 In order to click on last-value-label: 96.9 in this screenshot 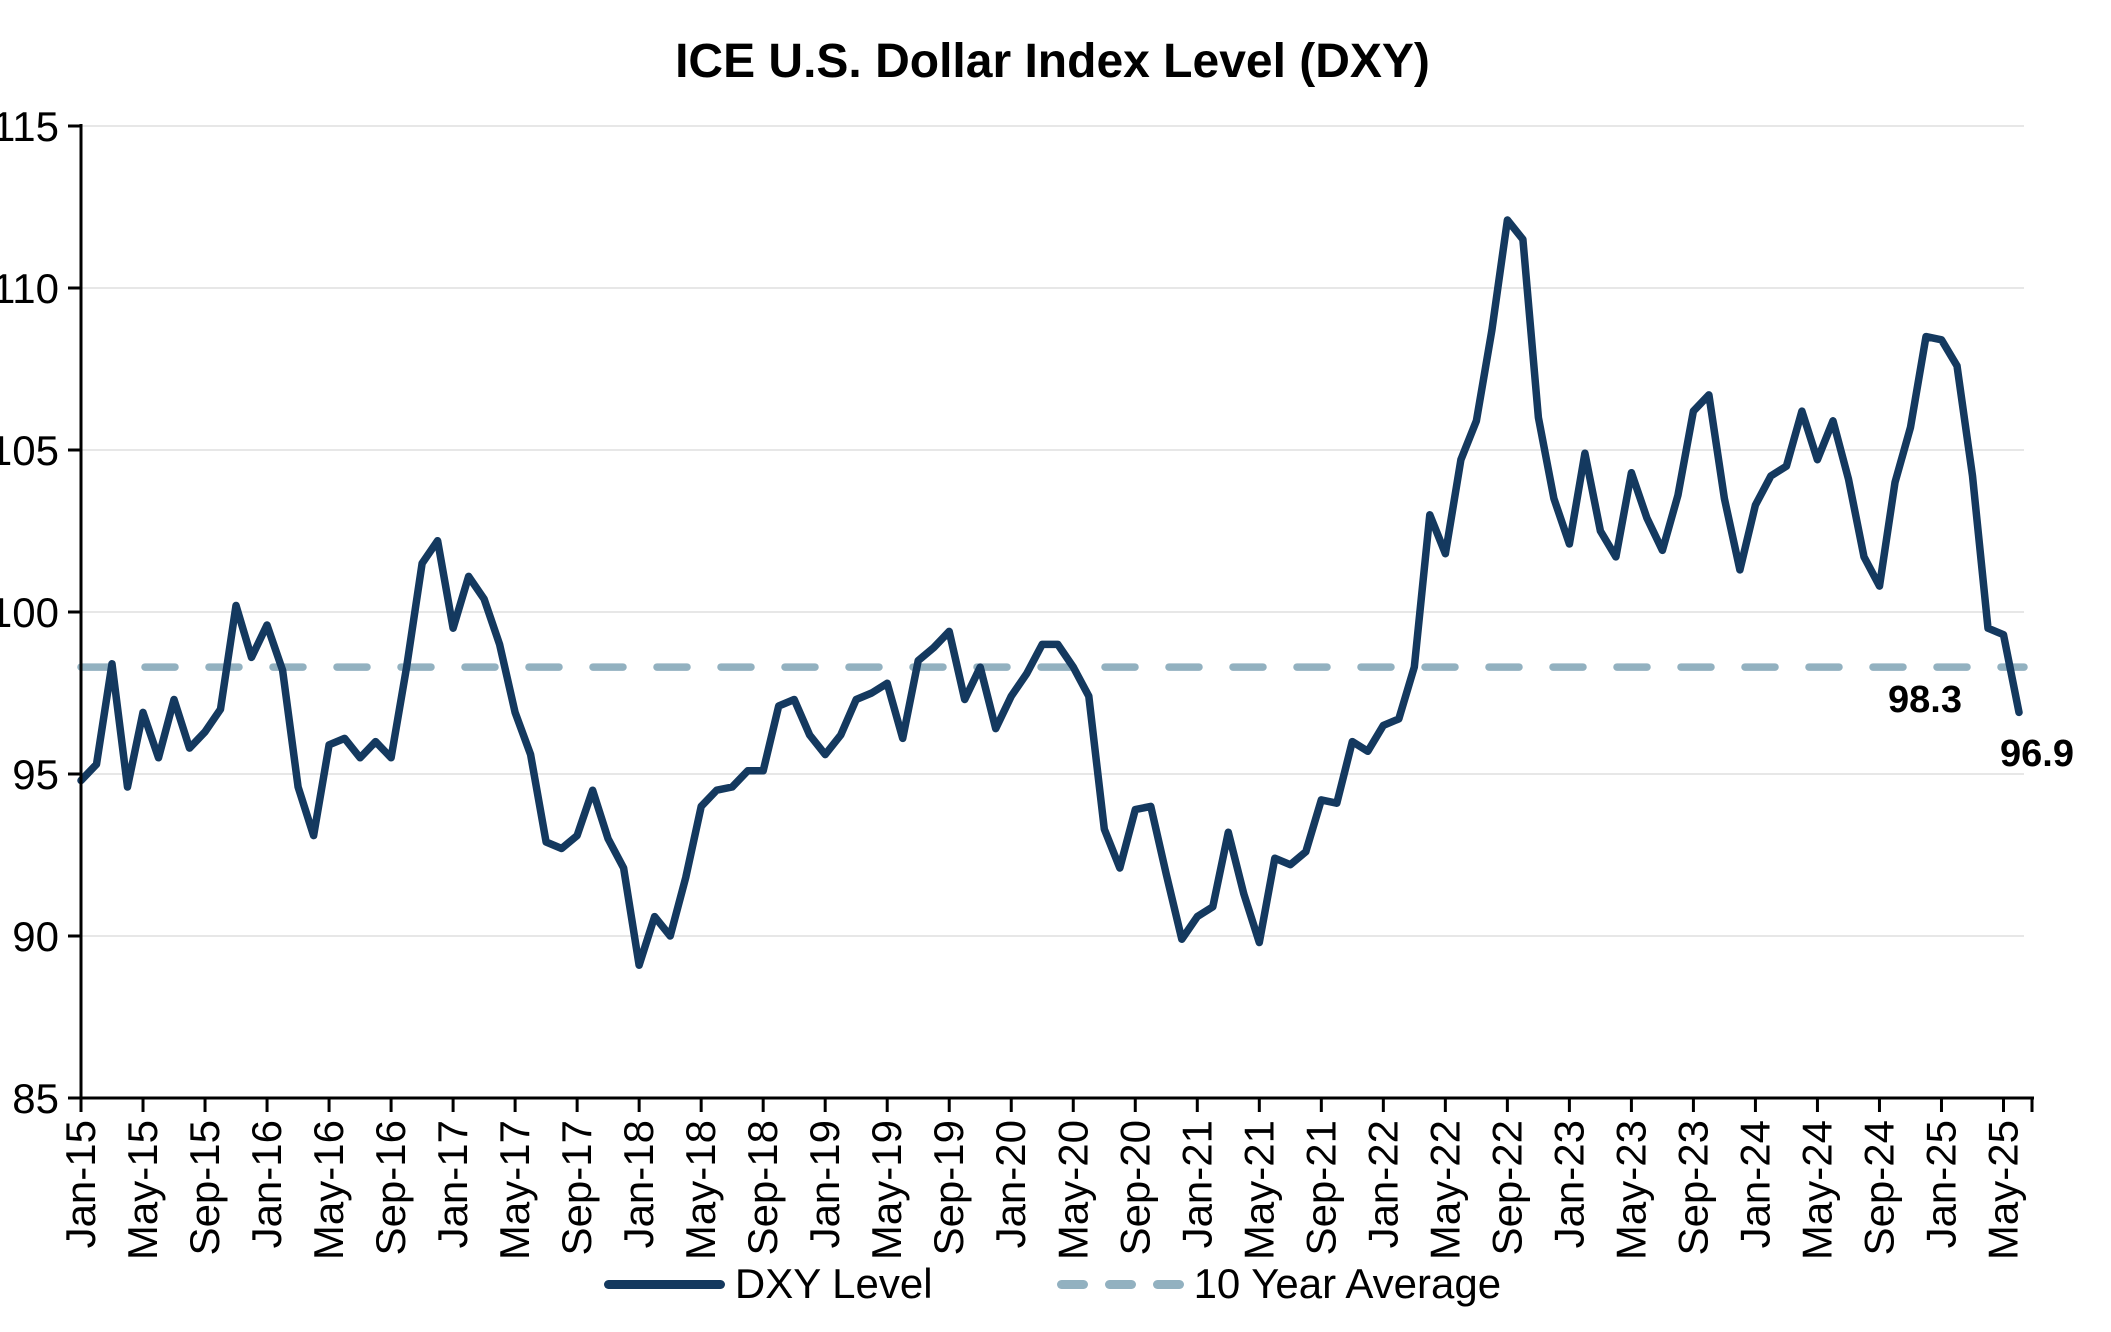, I will do `click(2037, 754)`.